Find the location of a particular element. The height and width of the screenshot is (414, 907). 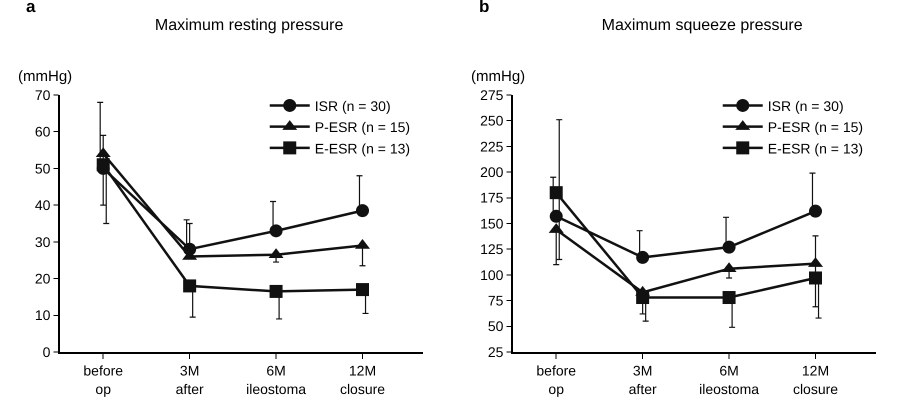

y-tick-label: 40 is located at coordinates (42, 205).